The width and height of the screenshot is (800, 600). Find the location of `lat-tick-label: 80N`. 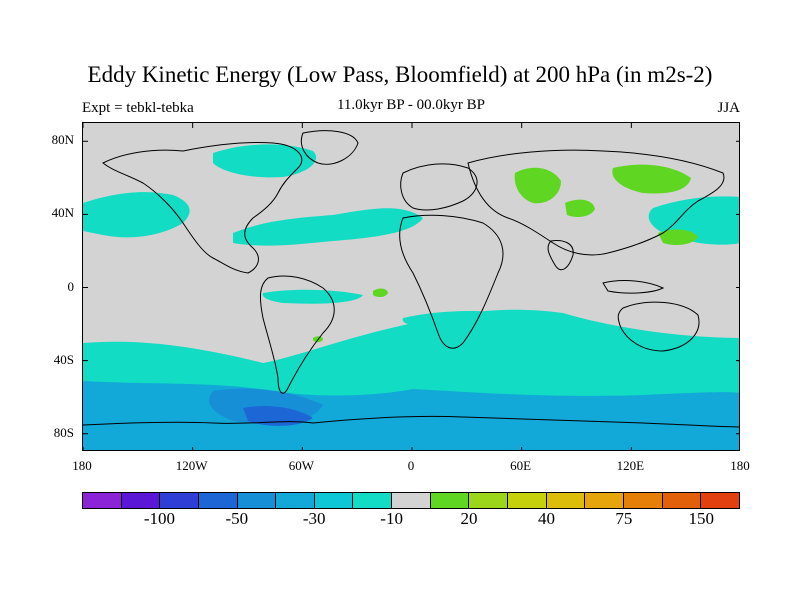

lat-tick-label: 80N is located at coordinates (62, 140).